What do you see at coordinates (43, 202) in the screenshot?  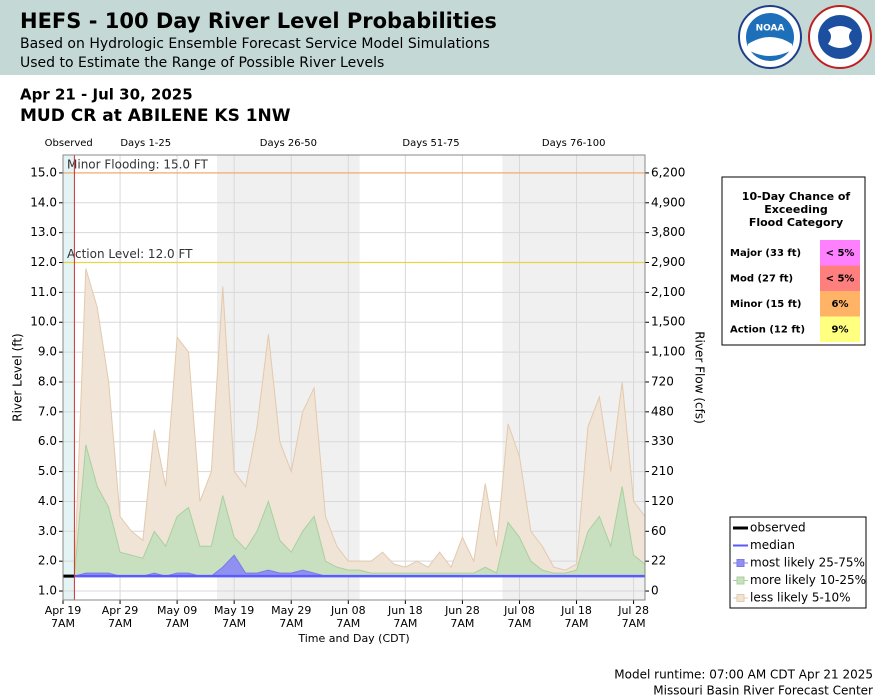 I see `y-tick-label: 14.0` at bounding box center [43, 202].